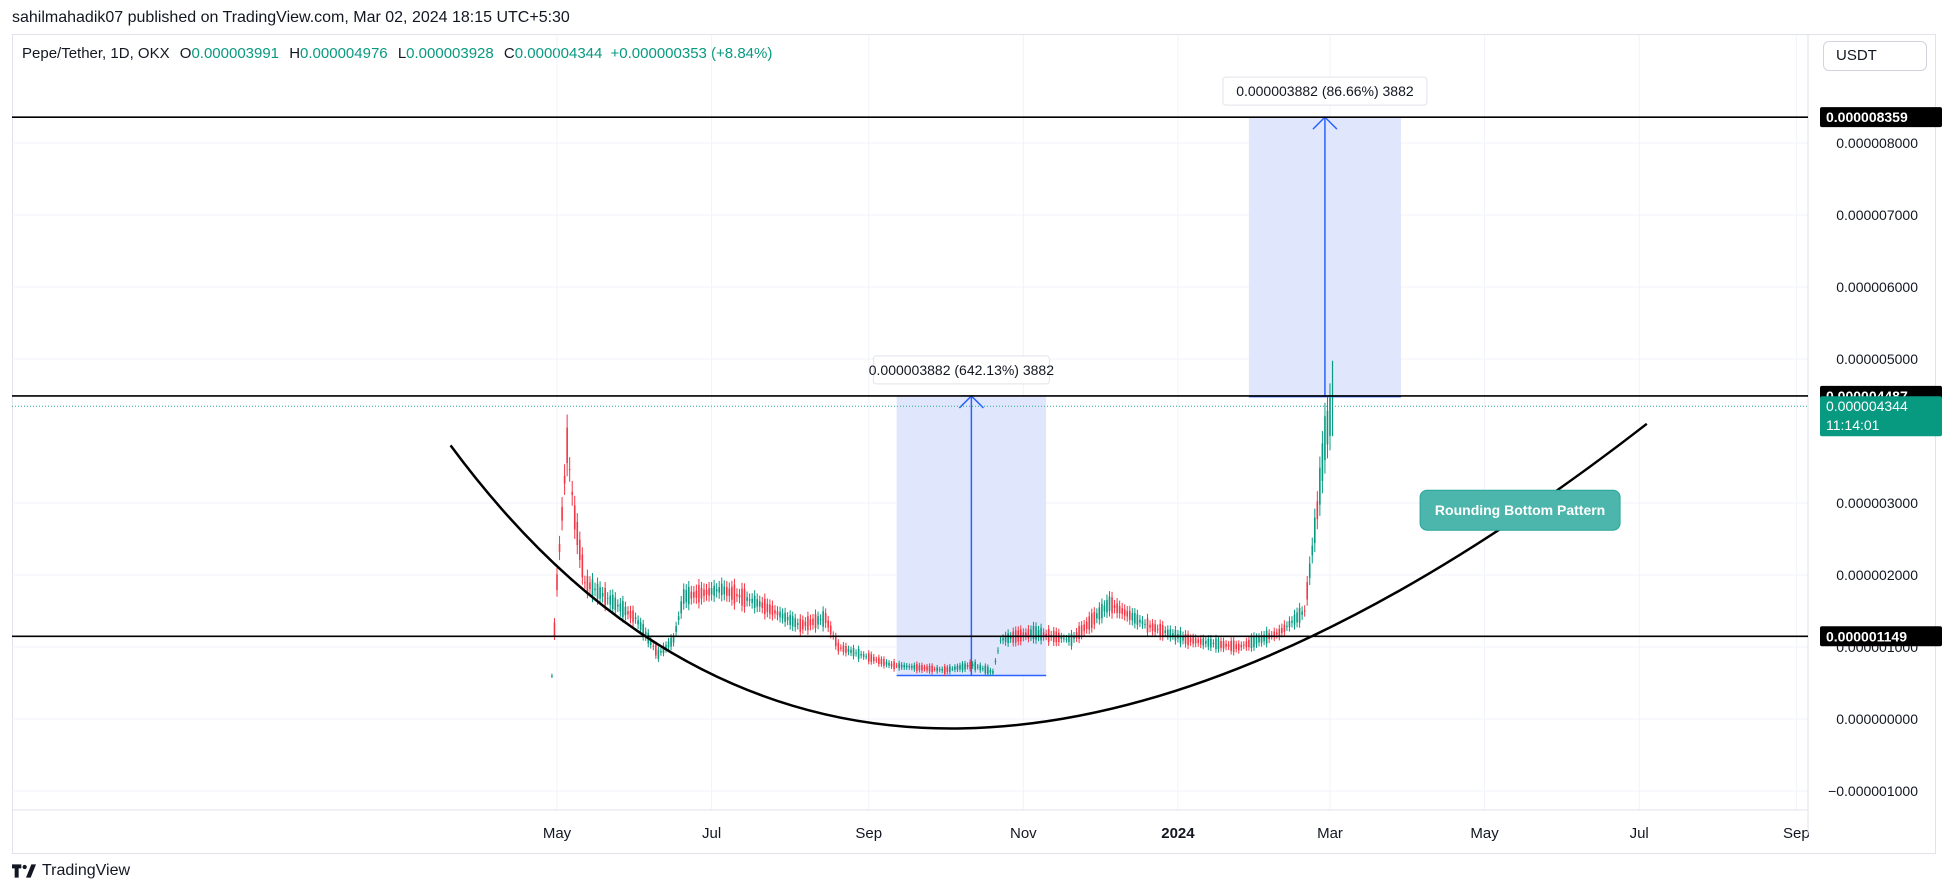  Describe the element at coordinates (71, 871) in the screenshot. I see `tradingview-brand: TradingView` at that location.